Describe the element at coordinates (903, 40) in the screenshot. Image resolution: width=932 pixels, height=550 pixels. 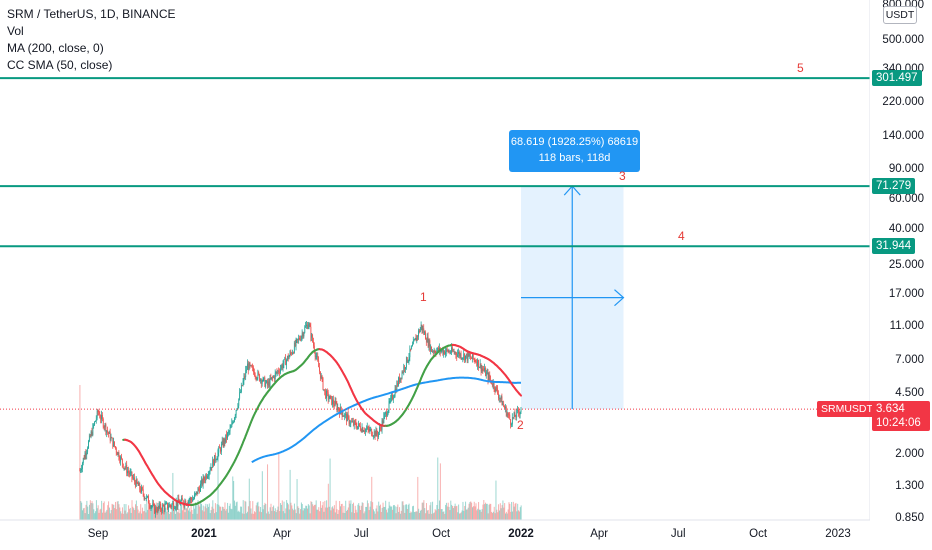
I see `y-tick-label: 500.000` at that location.